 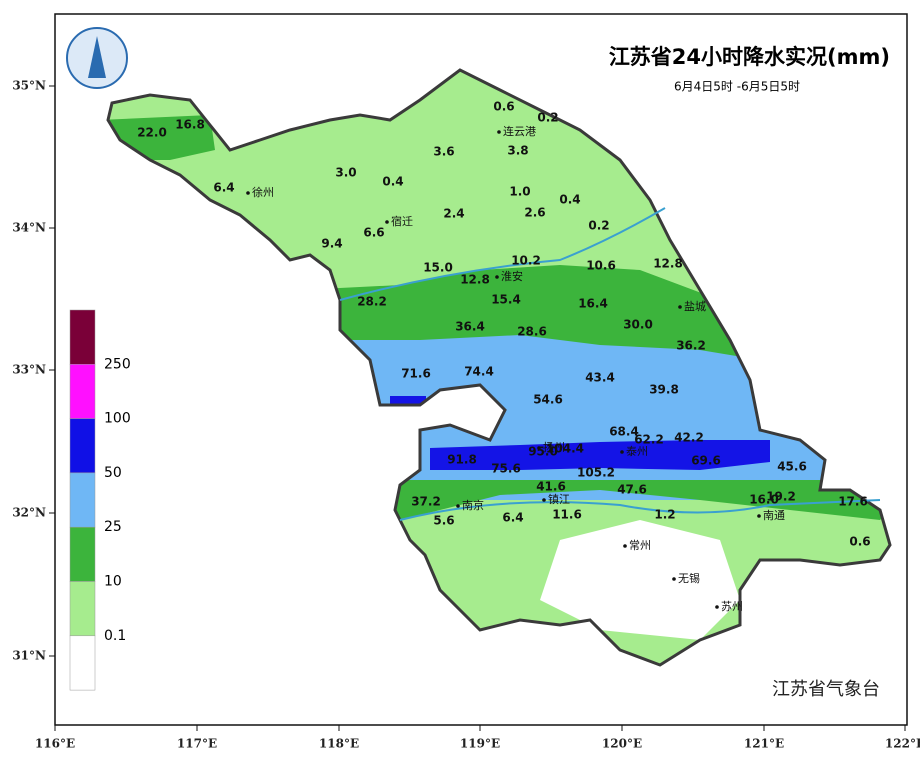 What do you see at coordinates (668, 264) in the screenshot?
I see `station-value: 12.8` at bounding box center [668, 264].